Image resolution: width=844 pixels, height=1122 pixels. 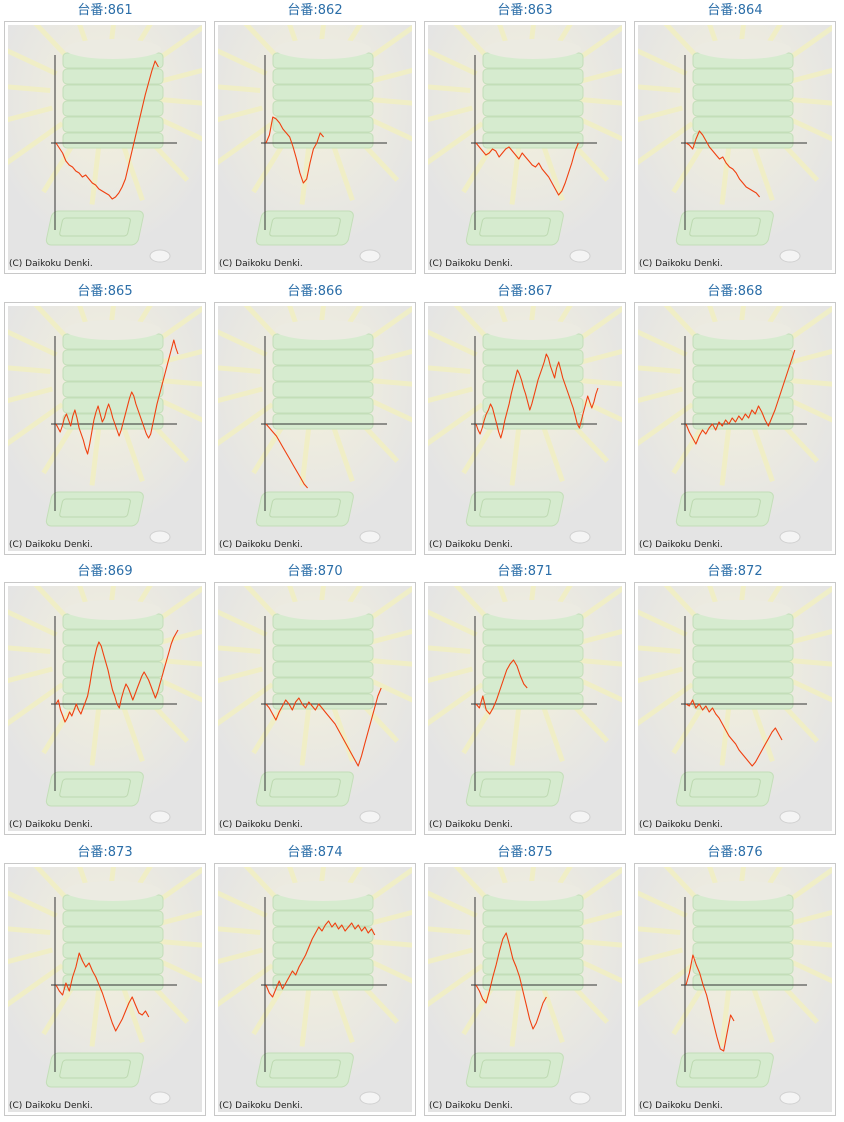 I want to click on machine-graph-card: 台番:874 (C) Daikoku Denki., so click(x=315, y=982).